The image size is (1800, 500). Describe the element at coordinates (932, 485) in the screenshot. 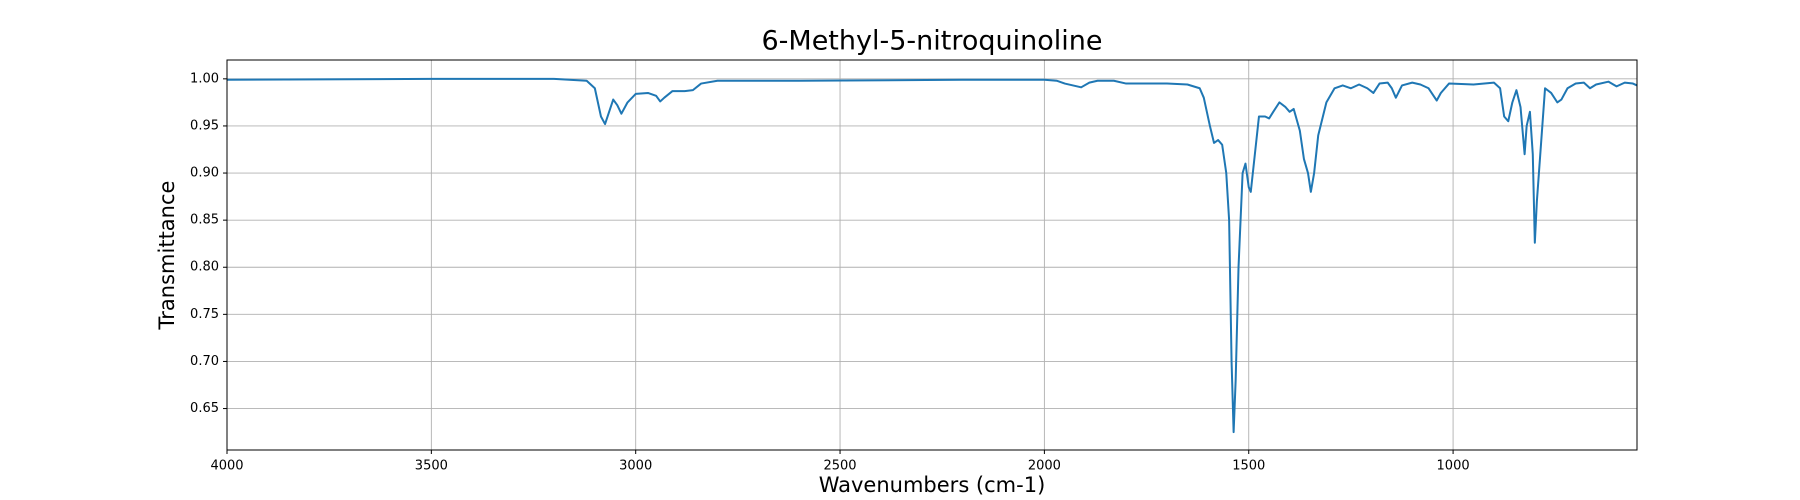

I see `x-axis-label: Wavenumbers (cm-1)` at that location.